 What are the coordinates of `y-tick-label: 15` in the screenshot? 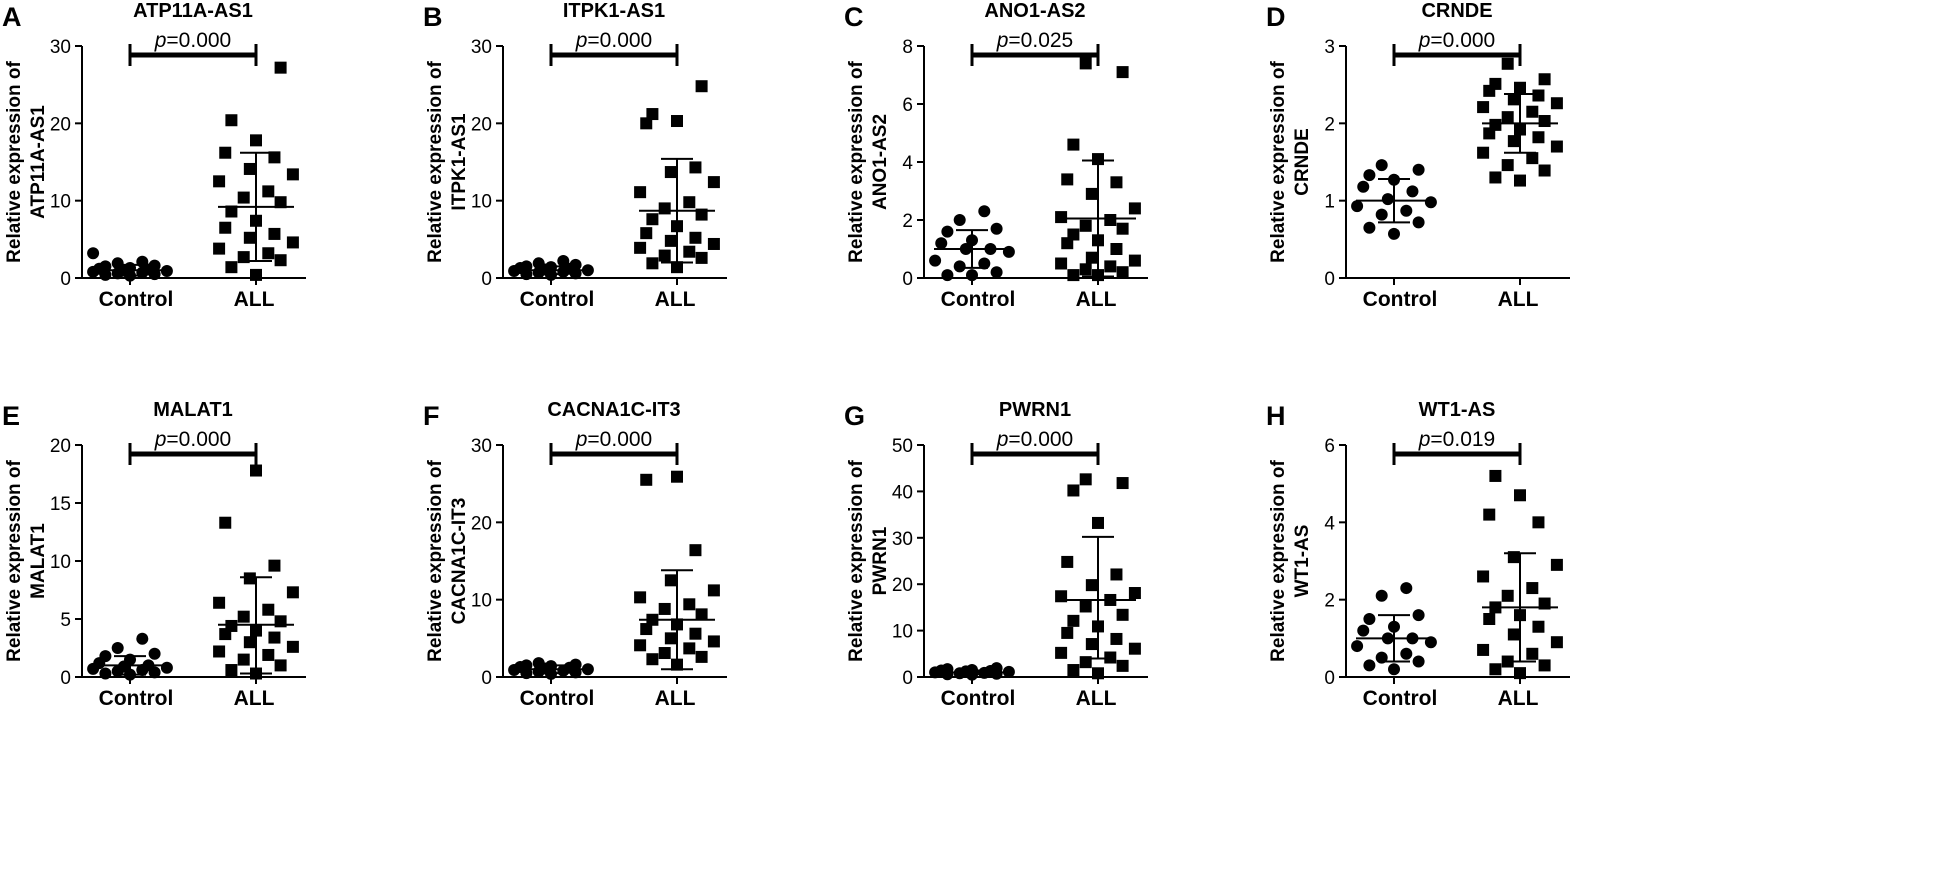 It's located at (60, 504).